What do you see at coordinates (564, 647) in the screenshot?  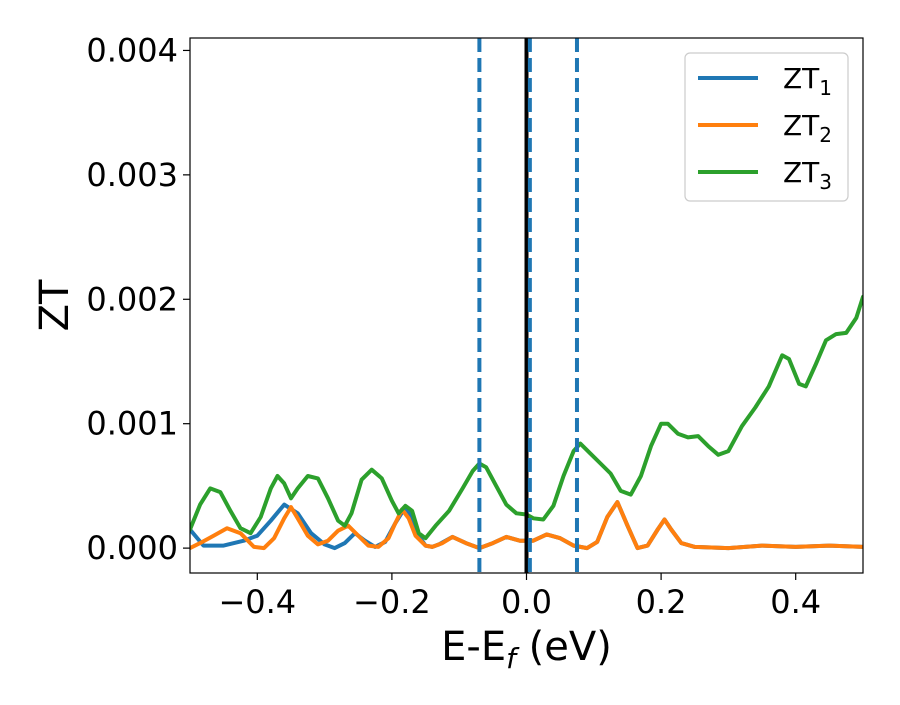 I see `x-axis-label-suffix: (eV)` at bounding box center [564, 647].